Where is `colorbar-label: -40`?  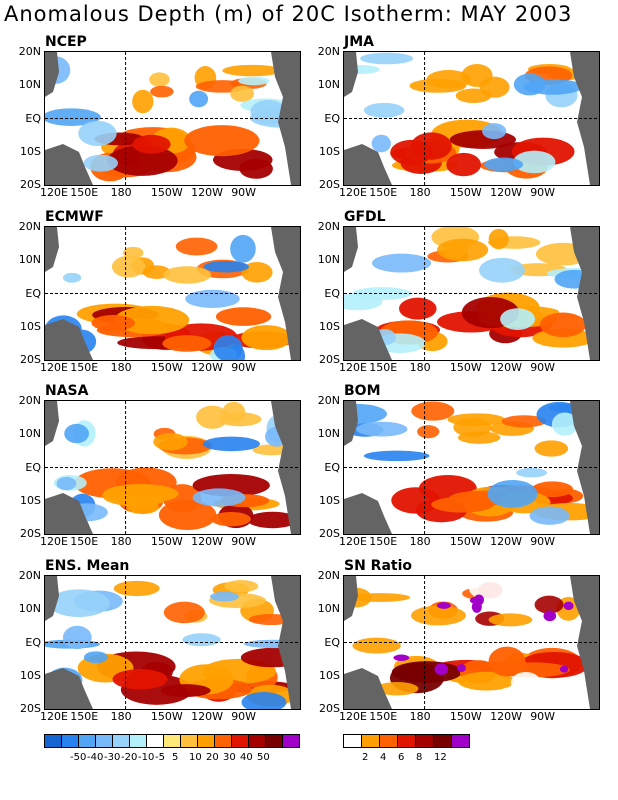 colorbar-label: -40 is located at coordinates (95, 757).